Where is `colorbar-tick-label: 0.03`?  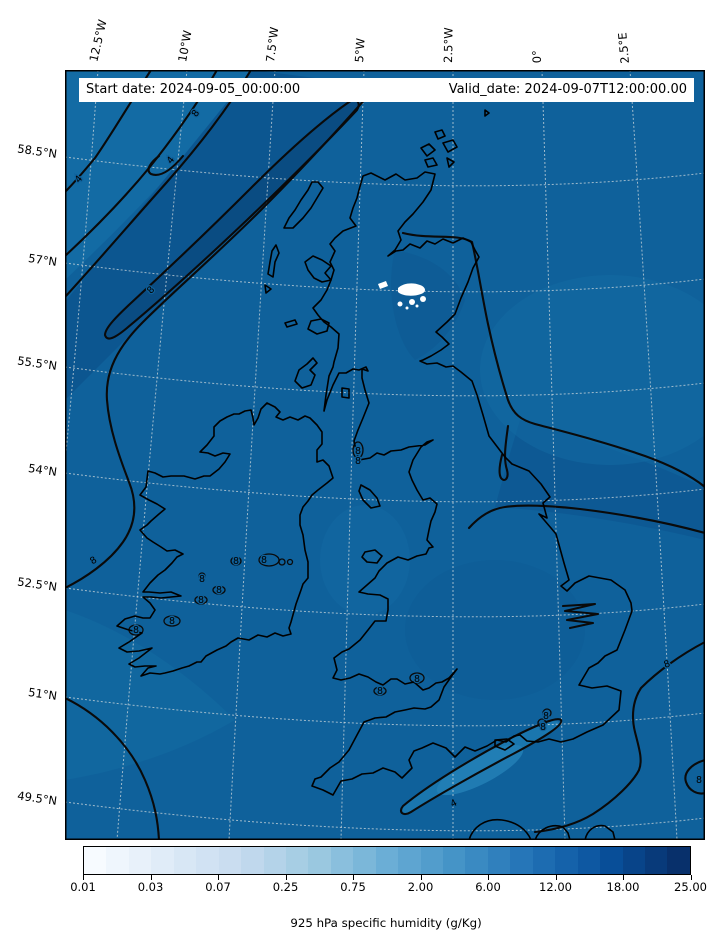 colorbar-tick-label: 0.03 is located at coordinates (150, 887).